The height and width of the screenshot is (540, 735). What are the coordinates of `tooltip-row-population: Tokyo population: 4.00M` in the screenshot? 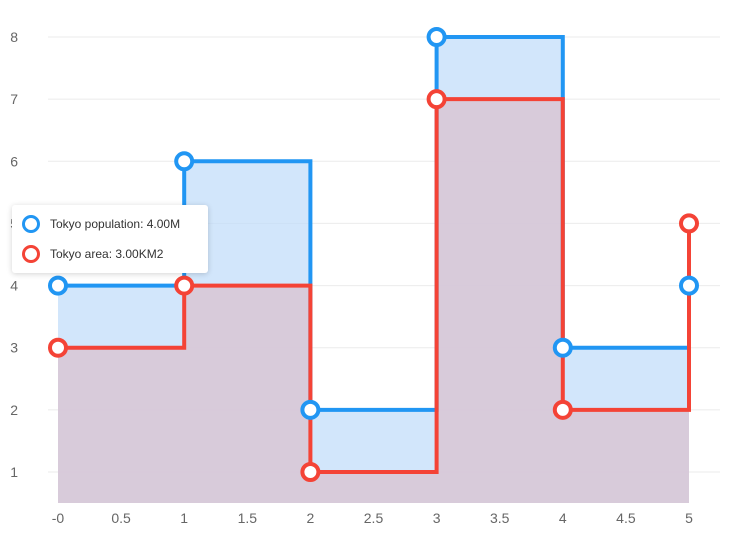 It's located at (101, 224).